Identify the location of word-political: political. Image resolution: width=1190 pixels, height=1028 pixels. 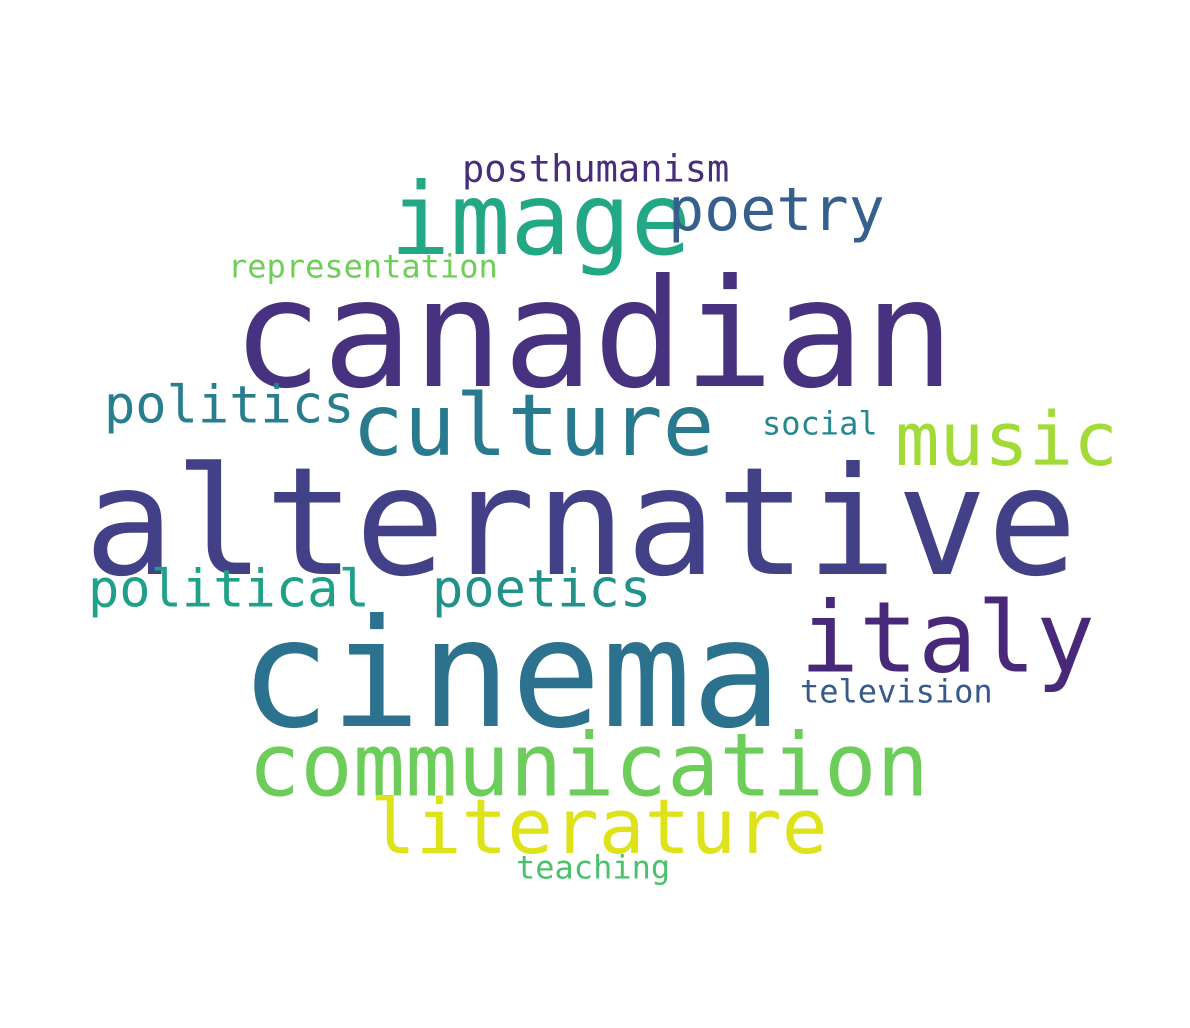
(229, 589).